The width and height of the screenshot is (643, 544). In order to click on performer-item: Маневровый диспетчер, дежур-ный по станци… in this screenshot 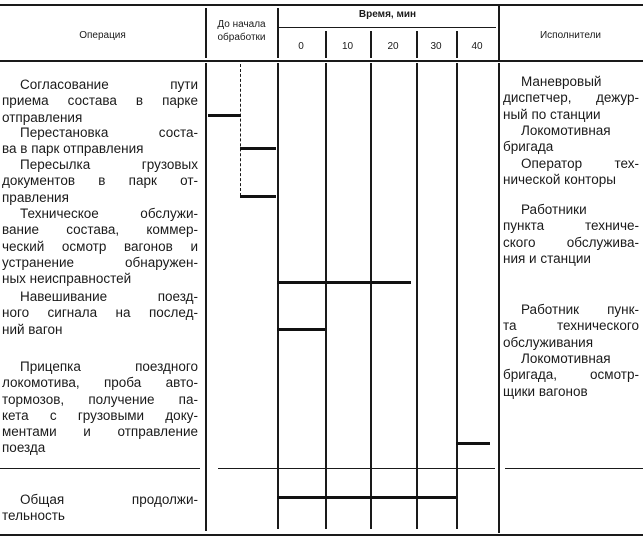, I will do `click(571, 98)`.